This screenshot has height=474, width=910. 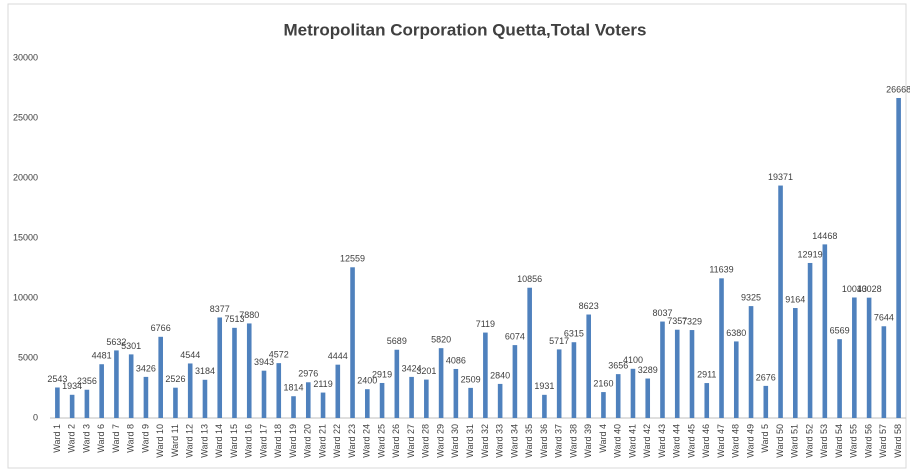 What do you see at coordinates (721, 270) in the screenshot?
I see `data-label: 11639` at bounding box center [721, 270].